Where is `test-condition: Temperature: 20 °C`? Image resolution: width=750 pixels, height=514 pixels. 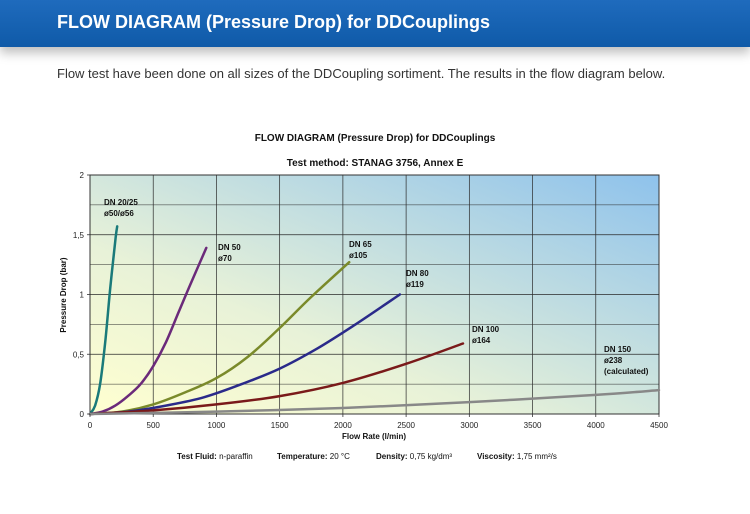 test-condition: Temperature: 20 °C is located at coordinates (313, 456).